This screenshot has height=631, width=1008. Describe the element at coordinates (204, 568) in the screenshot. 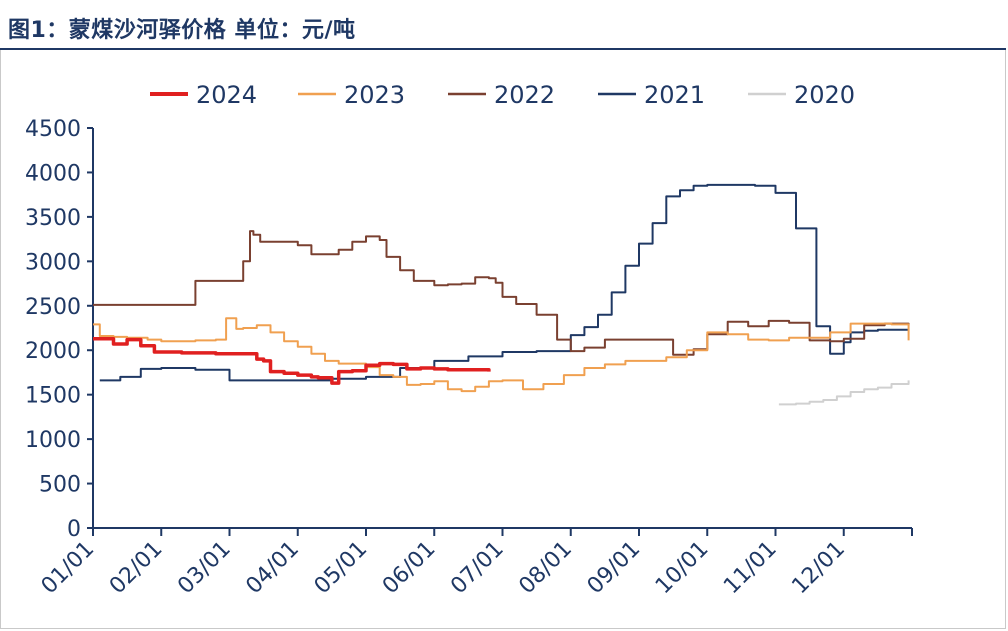

I see `x-tick-label: 03/01` at that location.